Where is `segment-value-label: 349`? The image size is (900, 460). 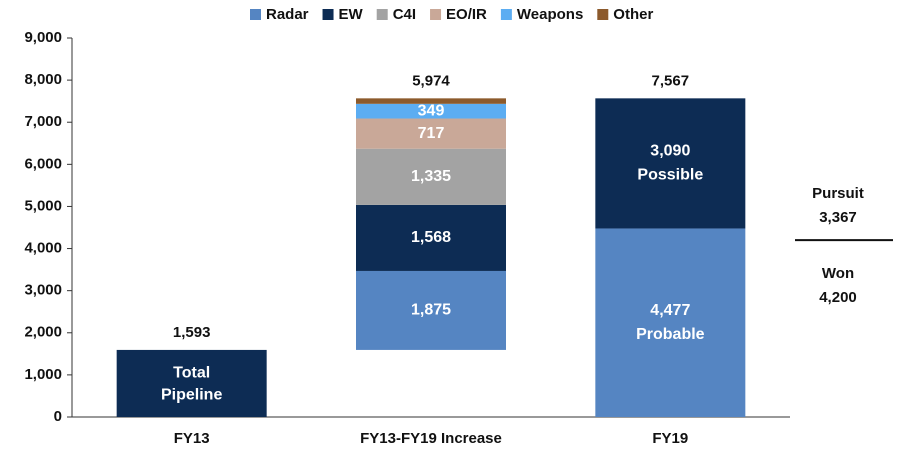 segment-value-label: 349 is located at coordinates (431, 110).